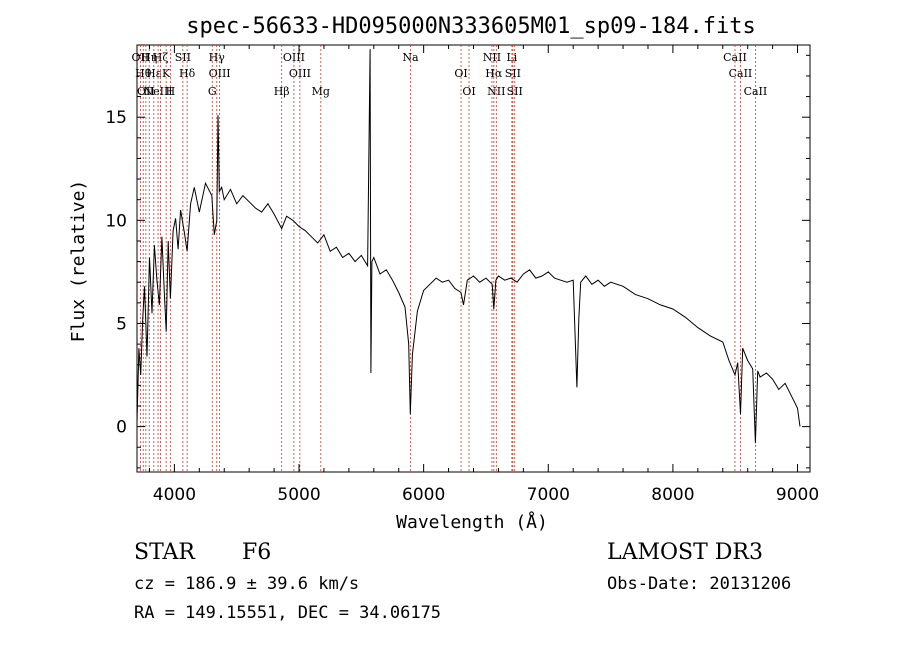 This screenshot has width=900, height=649. Describe the element at coordinates (217, 57) in the screenshot. I see `marker-label: Hγ` at that location.